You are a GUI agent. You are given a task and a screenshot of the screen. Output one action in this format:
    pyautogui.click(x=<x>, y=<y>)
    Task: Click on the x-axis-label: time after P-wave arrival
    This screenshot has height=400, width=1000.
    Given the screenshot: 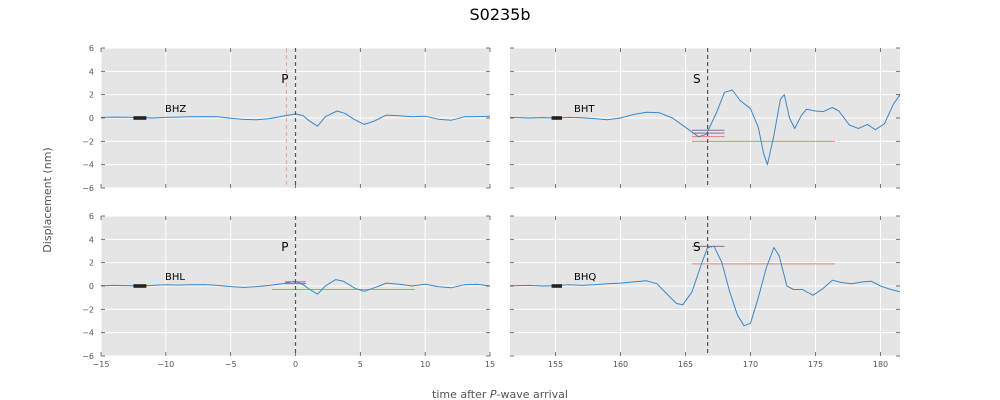 What is the action you would take?
    pyautogui.click(x=500, y=394)
    